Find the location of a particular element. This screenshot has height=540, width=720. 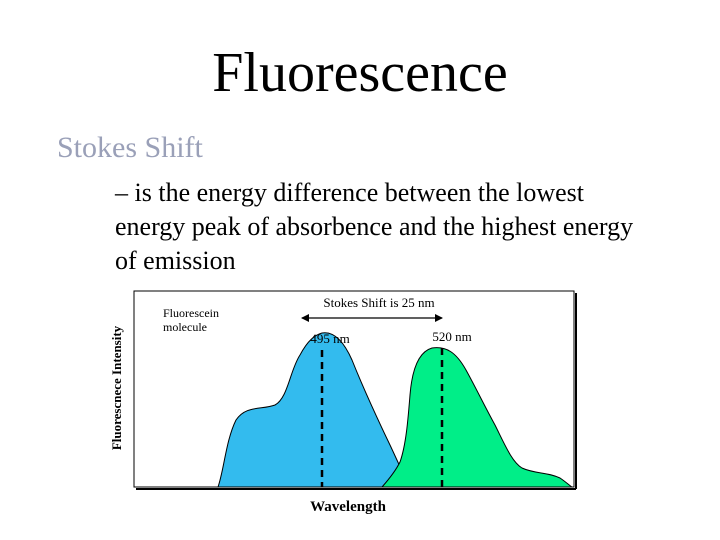

x-axis-label: Wavelength is located at coordinates (348, 507).